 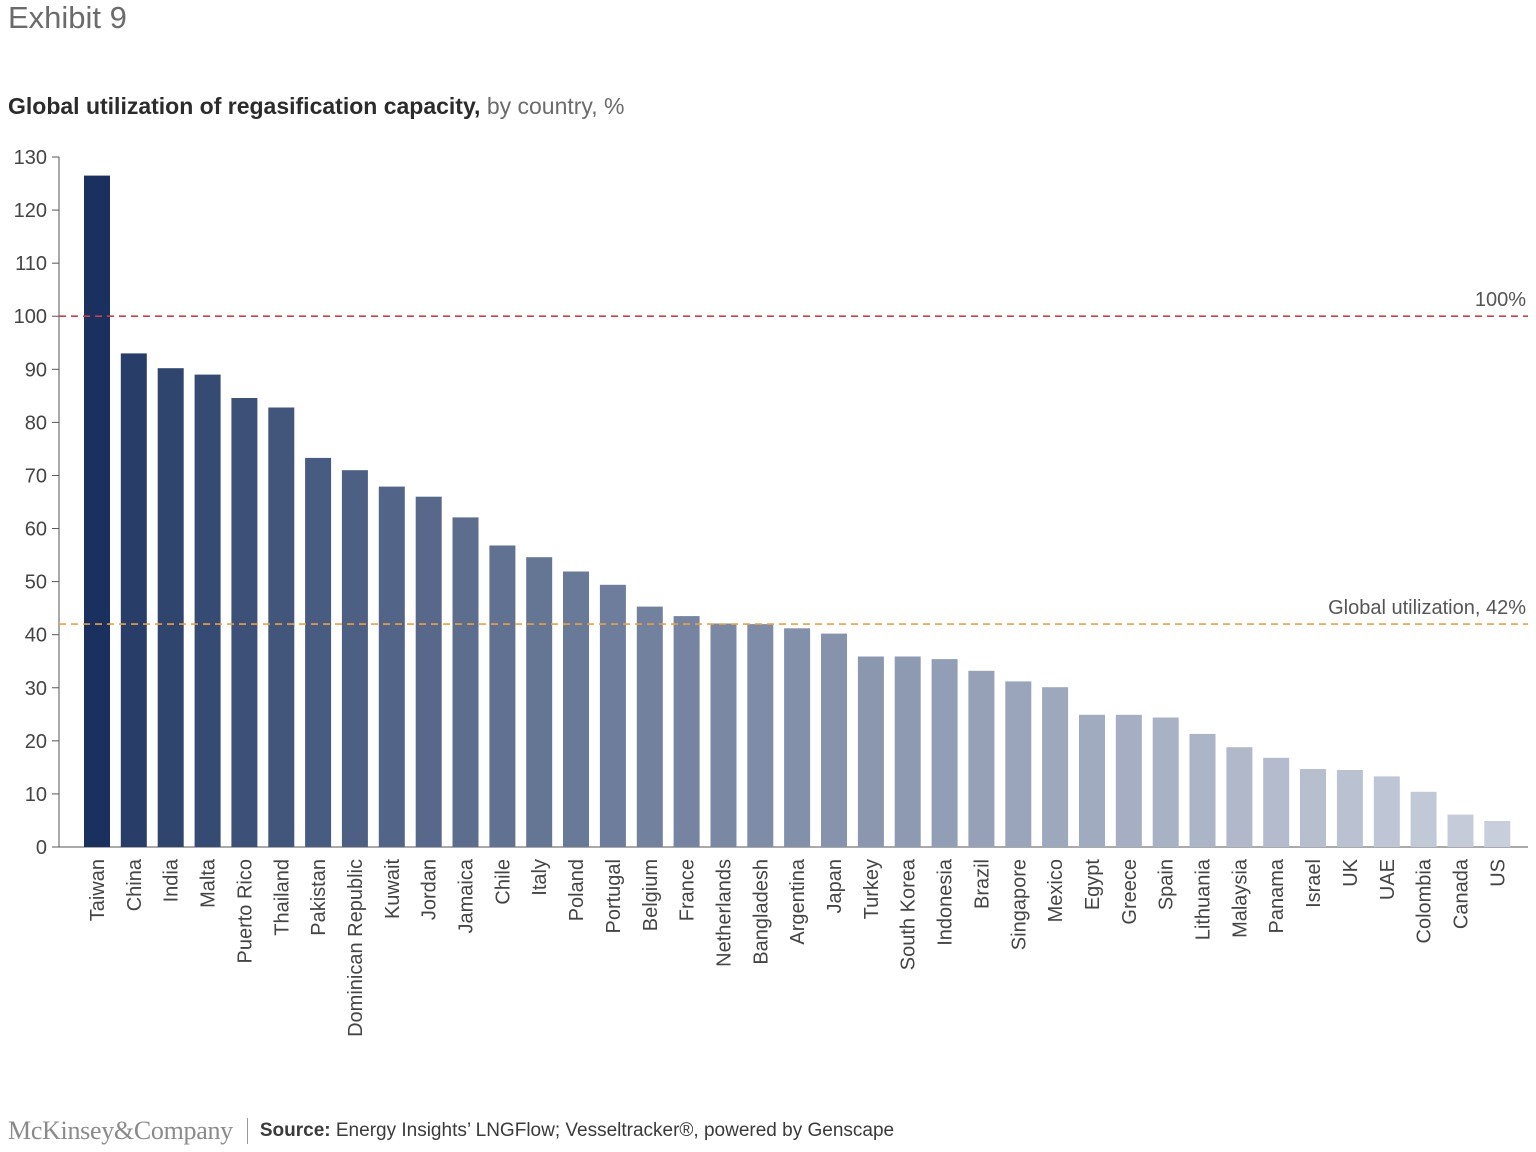 What do you see at coordinates (835, 886) in the screenshot?
I see `x-tick-label: Japan` at bounding box center [835, 886].